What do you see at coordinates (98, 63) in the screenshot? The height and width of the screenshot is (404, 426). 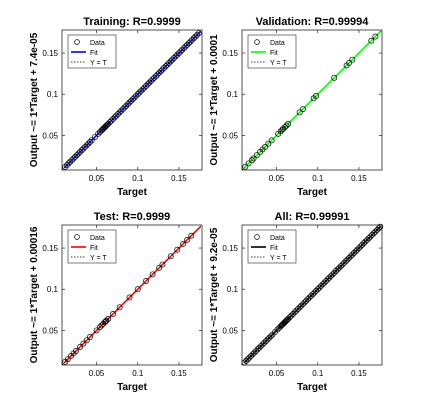 I see `legend-label: Y = T` at bounding box center [98, 63].